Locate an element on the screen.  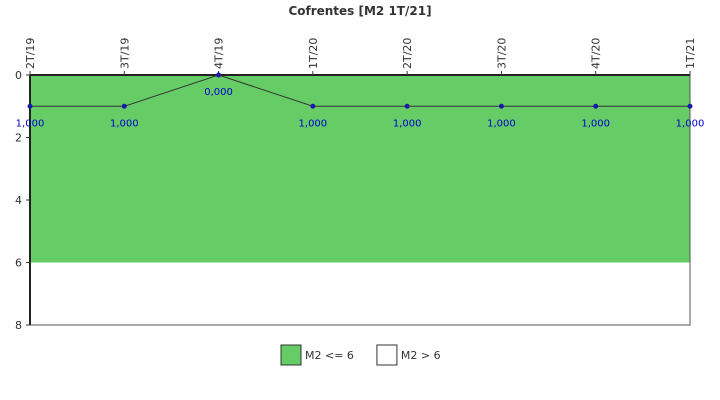
legend-label: M2 <= 6 is located at coordinates (329, 355).